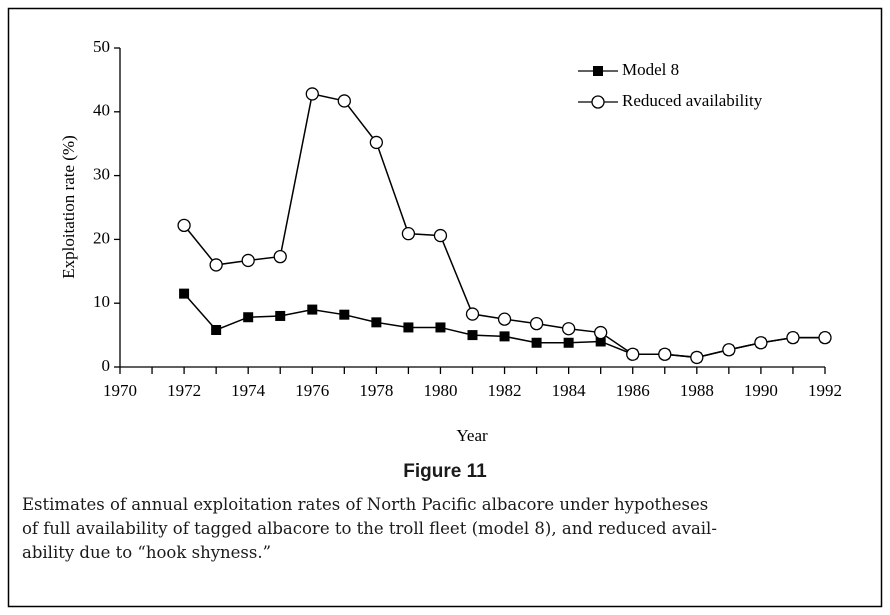 The height and width of the screenshot is (615, 890). I want to click on x-tick-label: 1980, so click(440, 390).